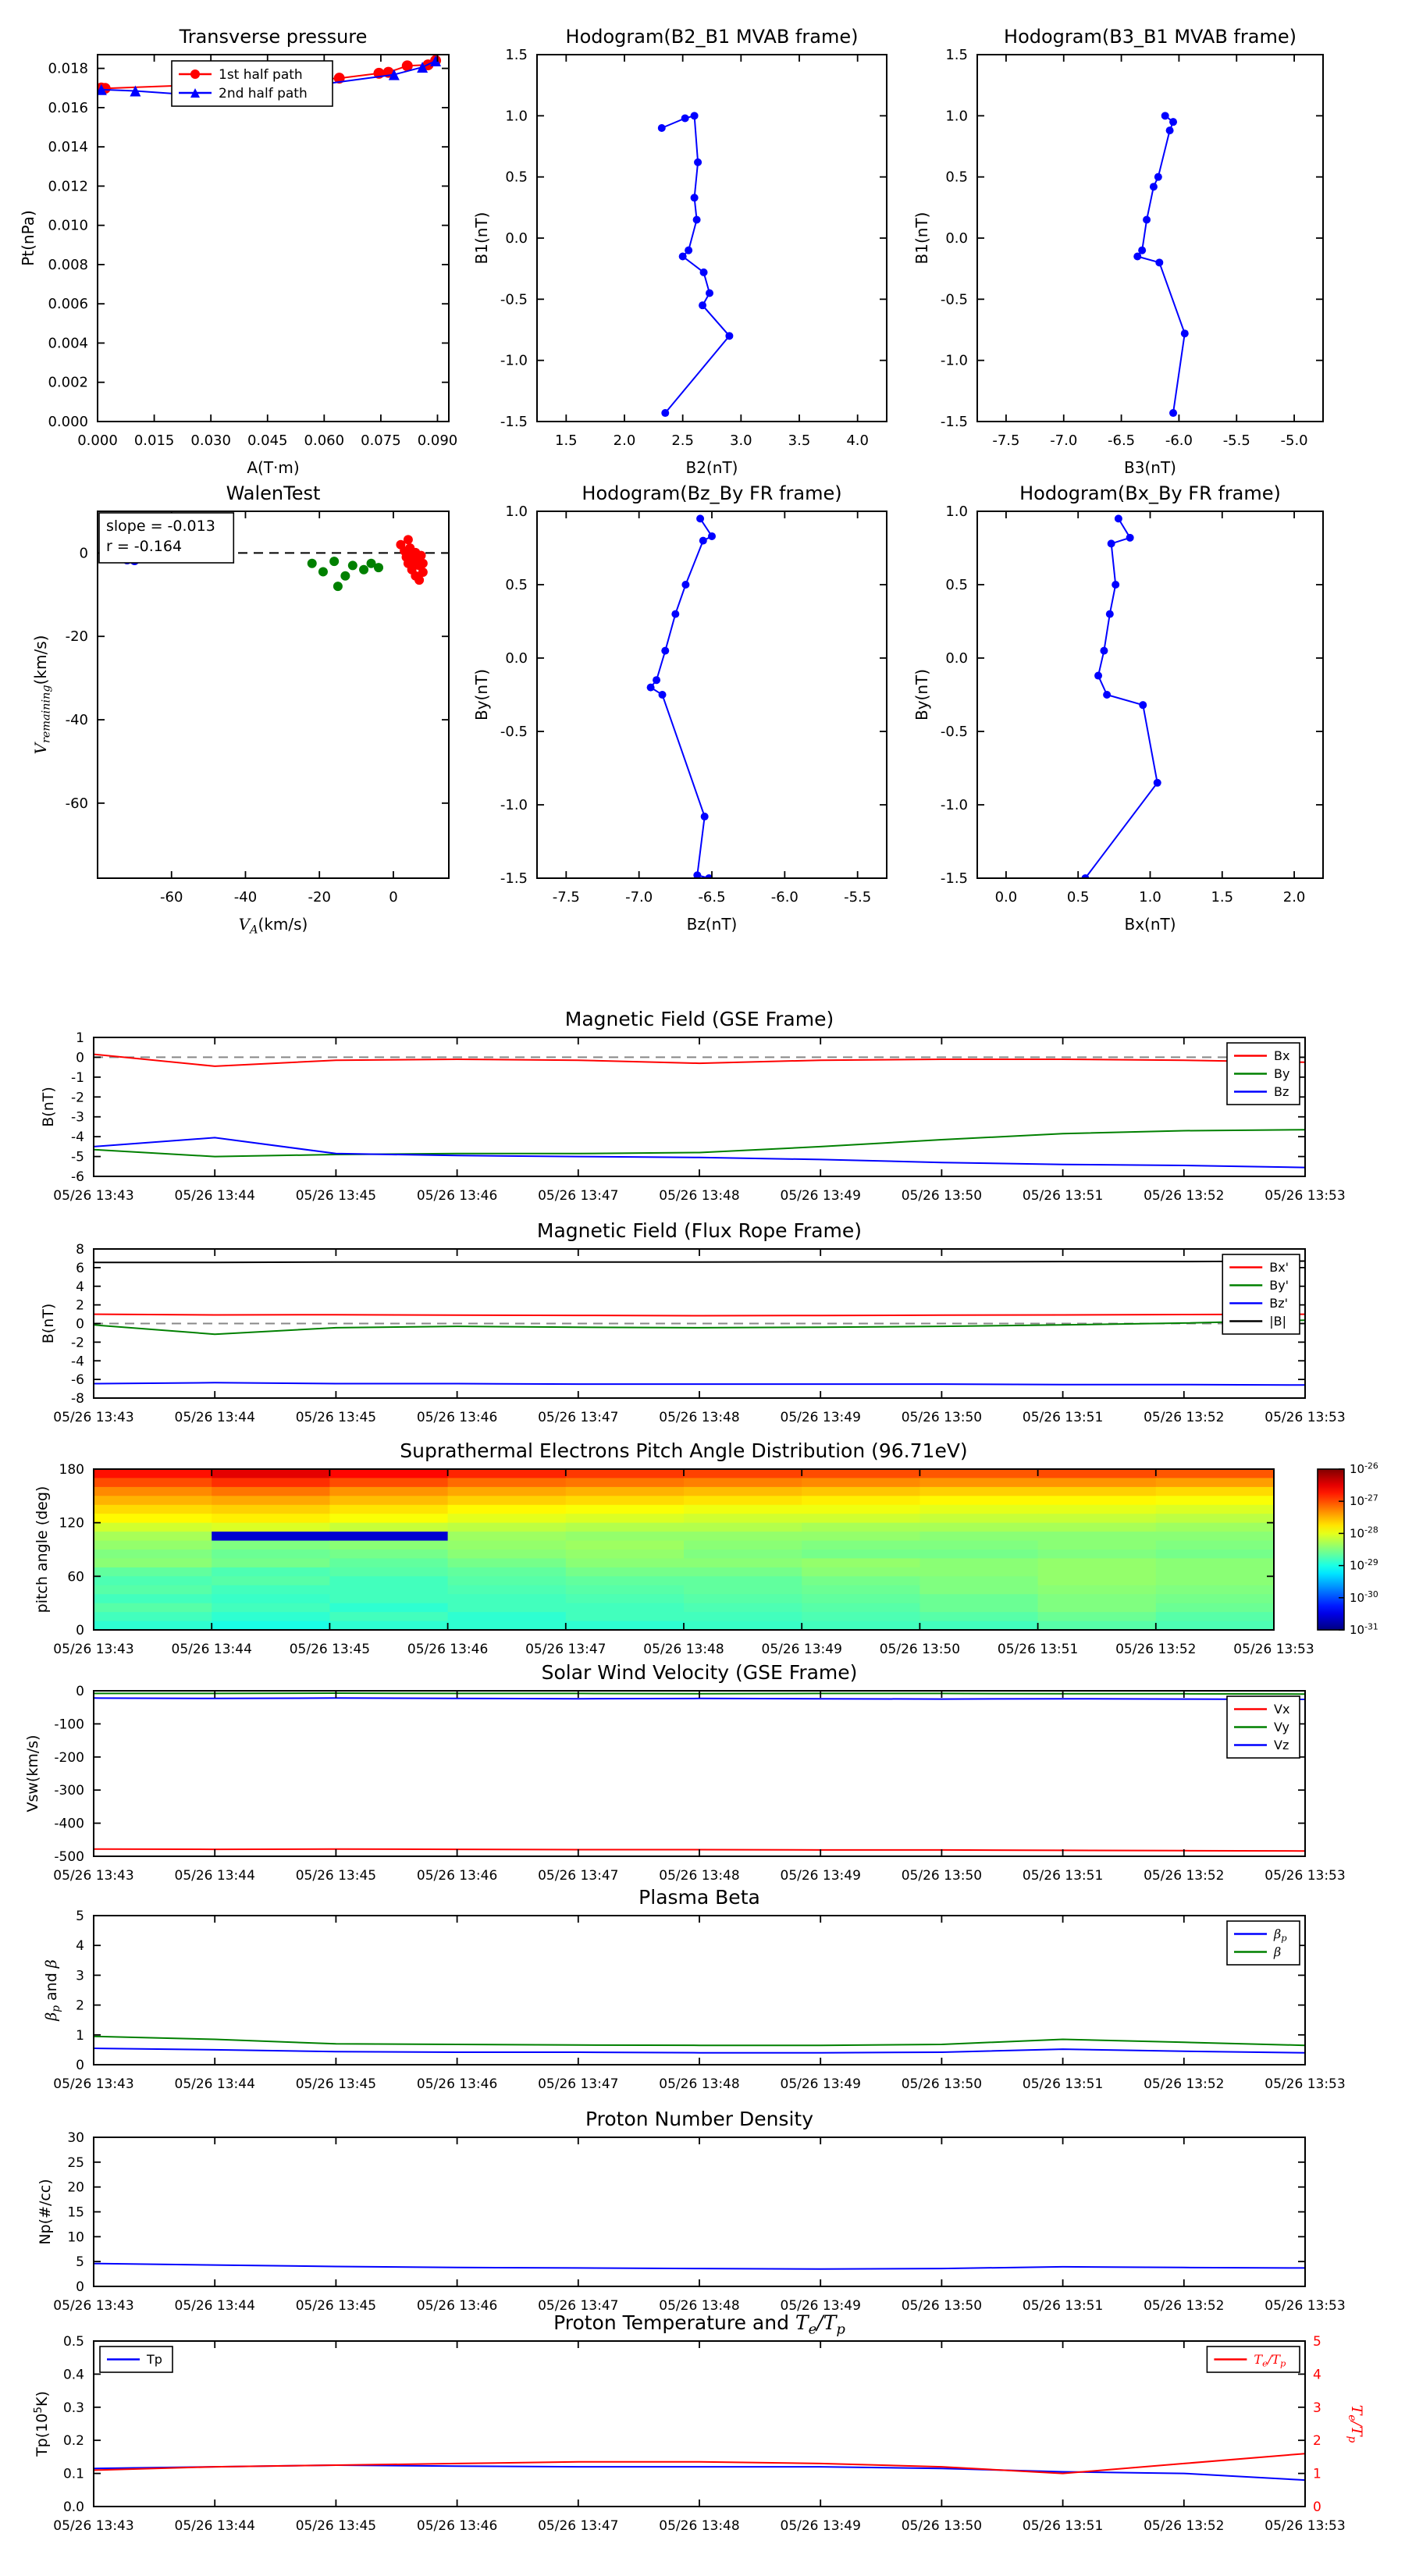 The width and height of the screenshot is (1405, 2576). I want to click on svg-text: βp, so click(1280, 1936).